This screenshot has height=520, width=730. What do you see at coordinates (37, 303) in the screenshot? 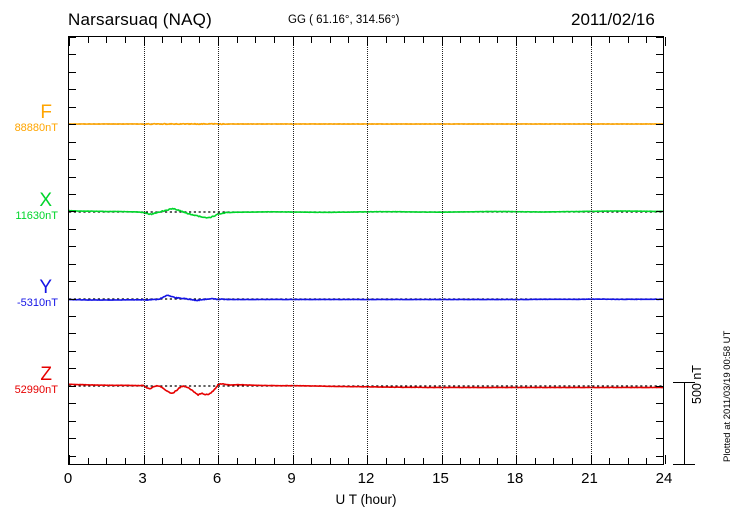
I see `component-value-y: -5310nT` at bounding box center [37, 303].